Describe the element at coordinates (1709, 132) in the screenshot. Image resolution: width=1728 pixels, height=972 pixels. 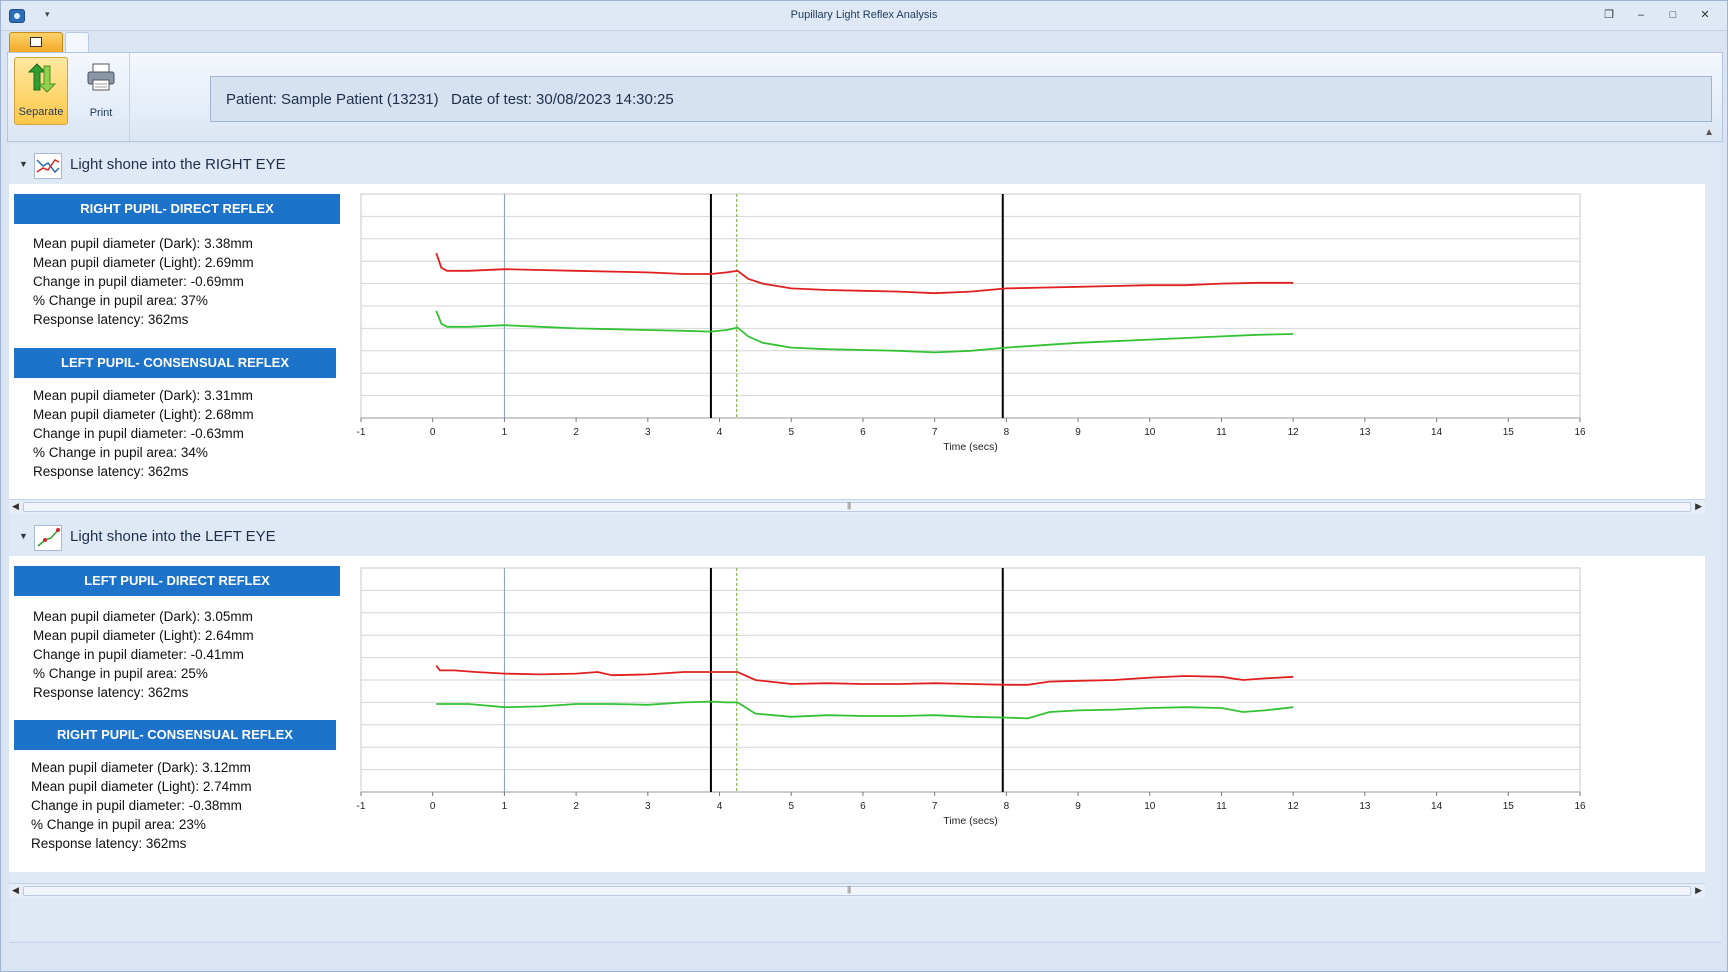
I see `collapse-ribbon-icon: ▲` at that location.